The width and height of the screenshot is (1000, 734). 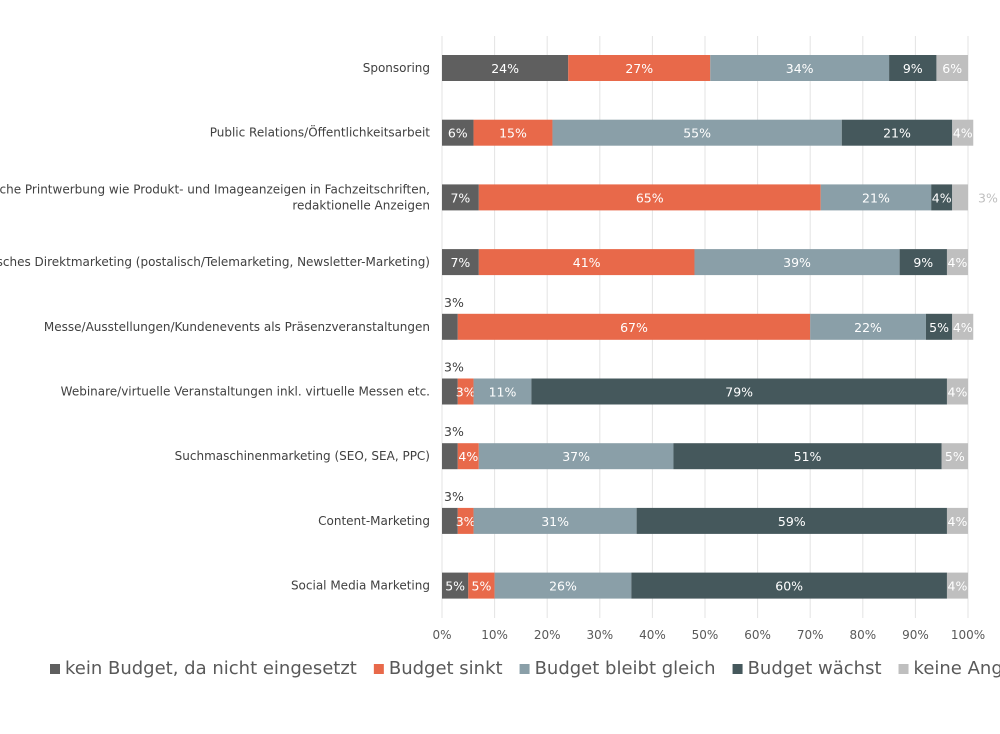 What do you see at coordinates (915, 635) in the screenshot?
I see `x-tick-label: 90%` at bounding box center [915, 635].